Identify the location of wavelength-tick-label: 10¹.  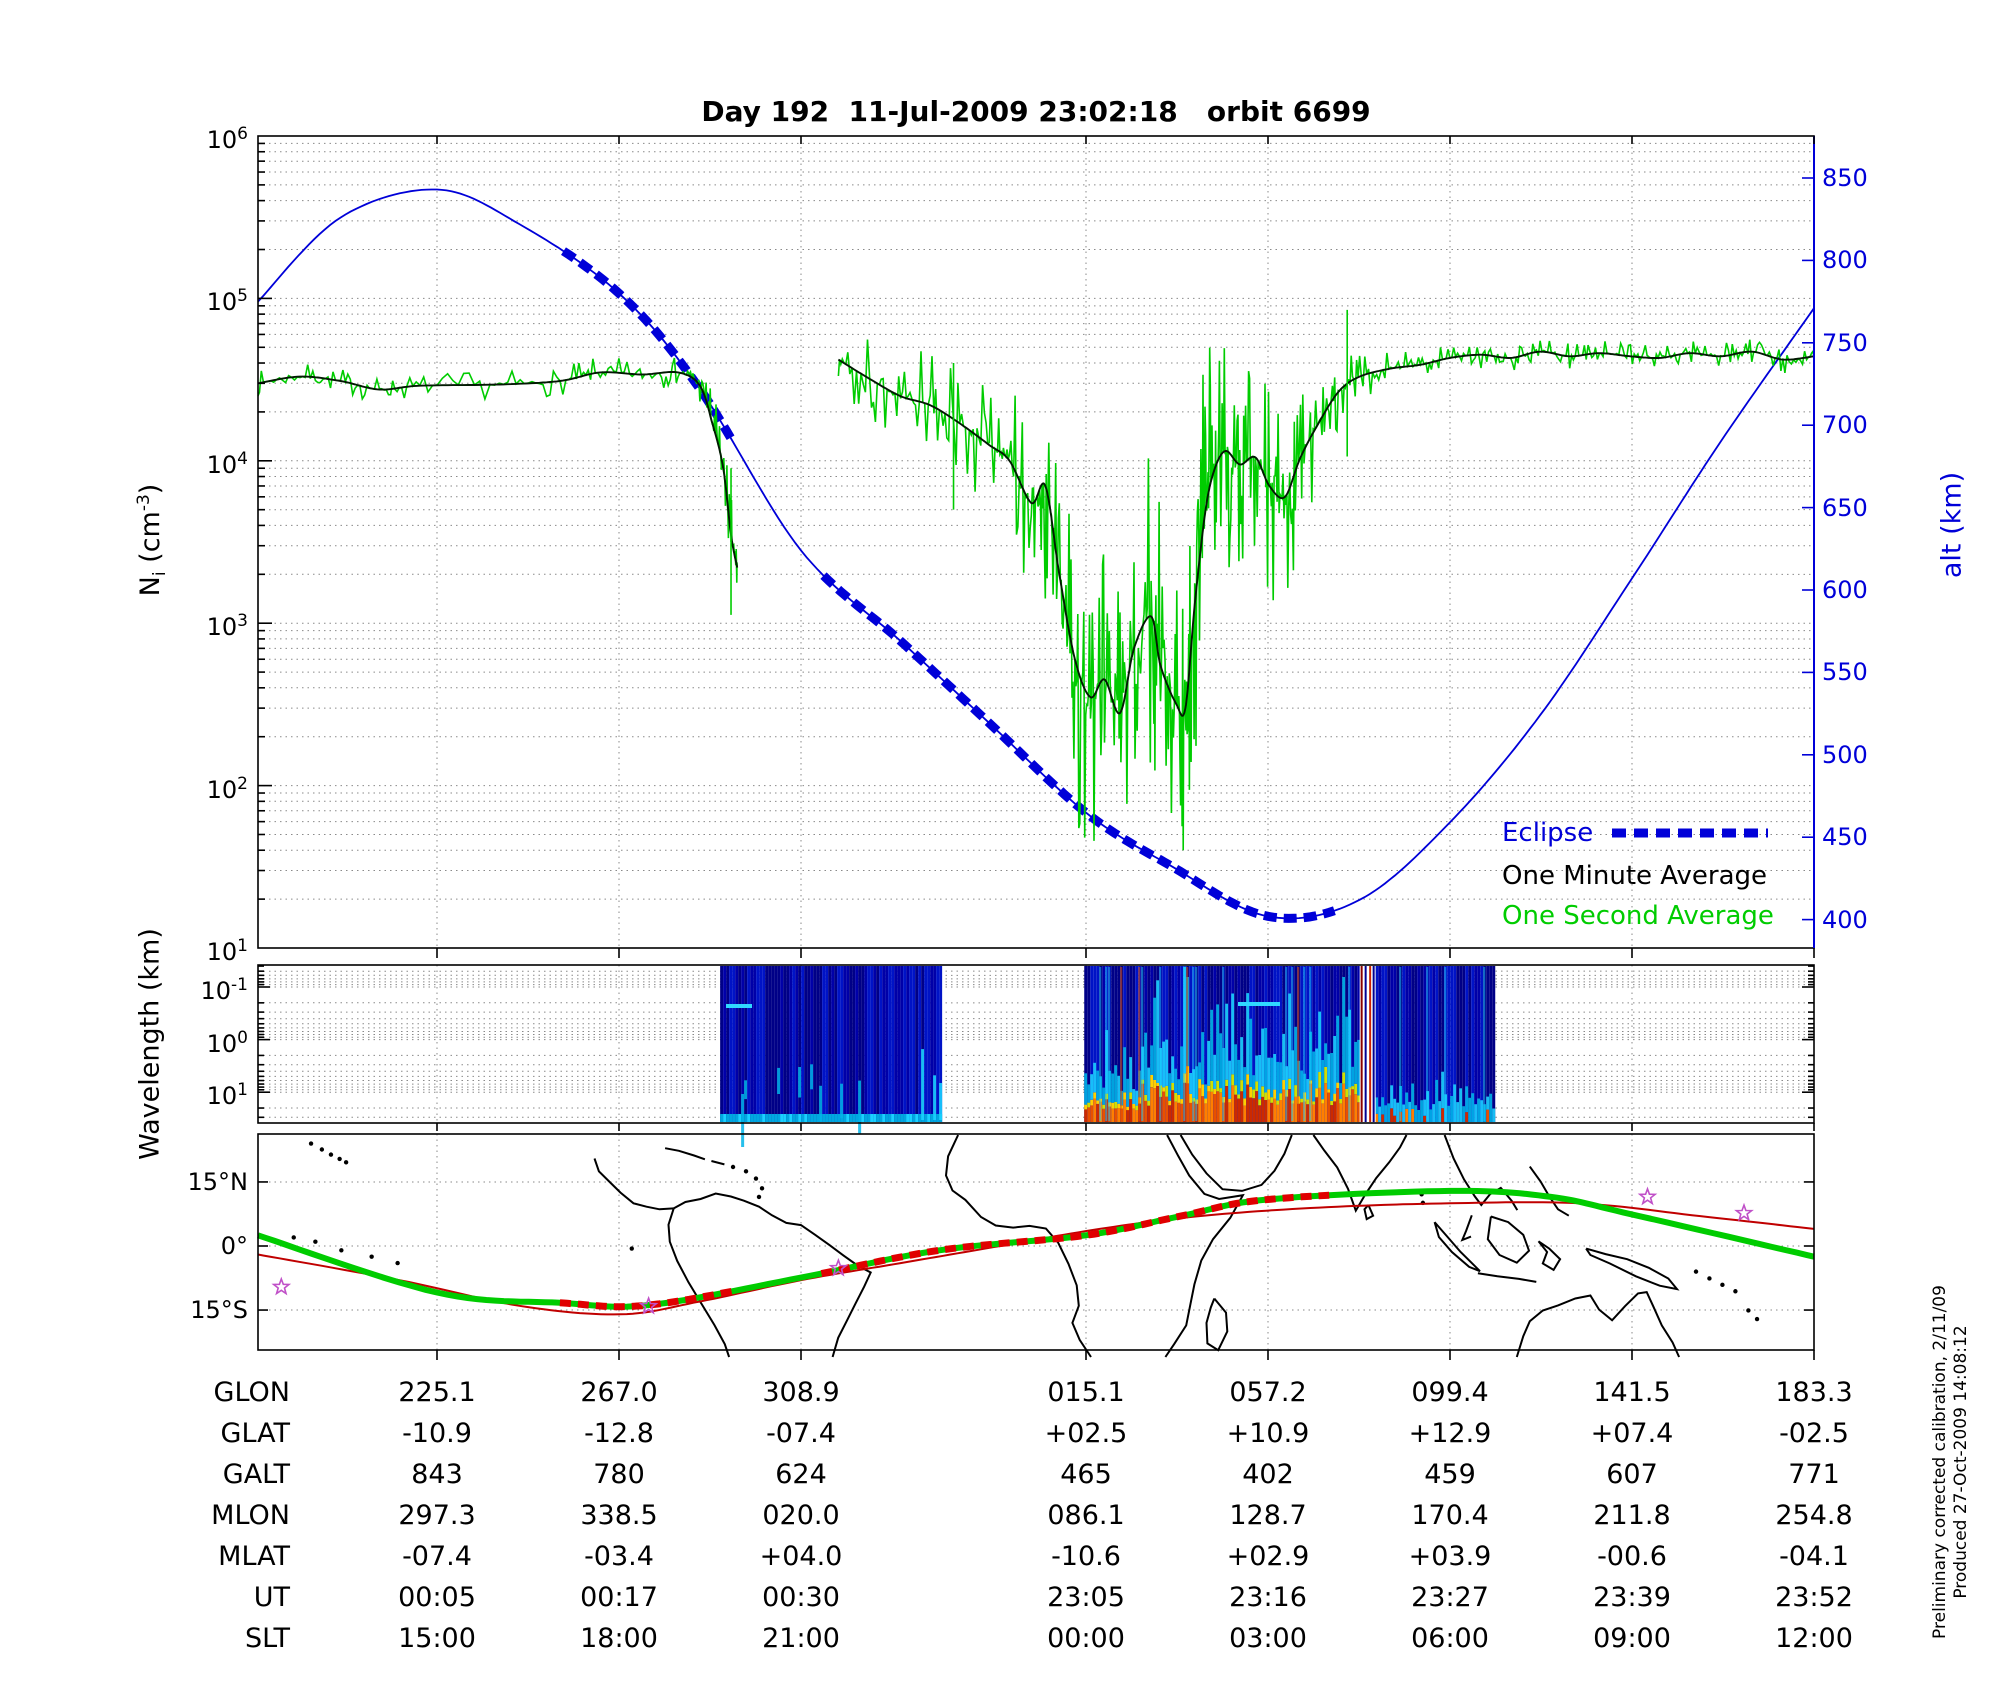
(227, 1095).